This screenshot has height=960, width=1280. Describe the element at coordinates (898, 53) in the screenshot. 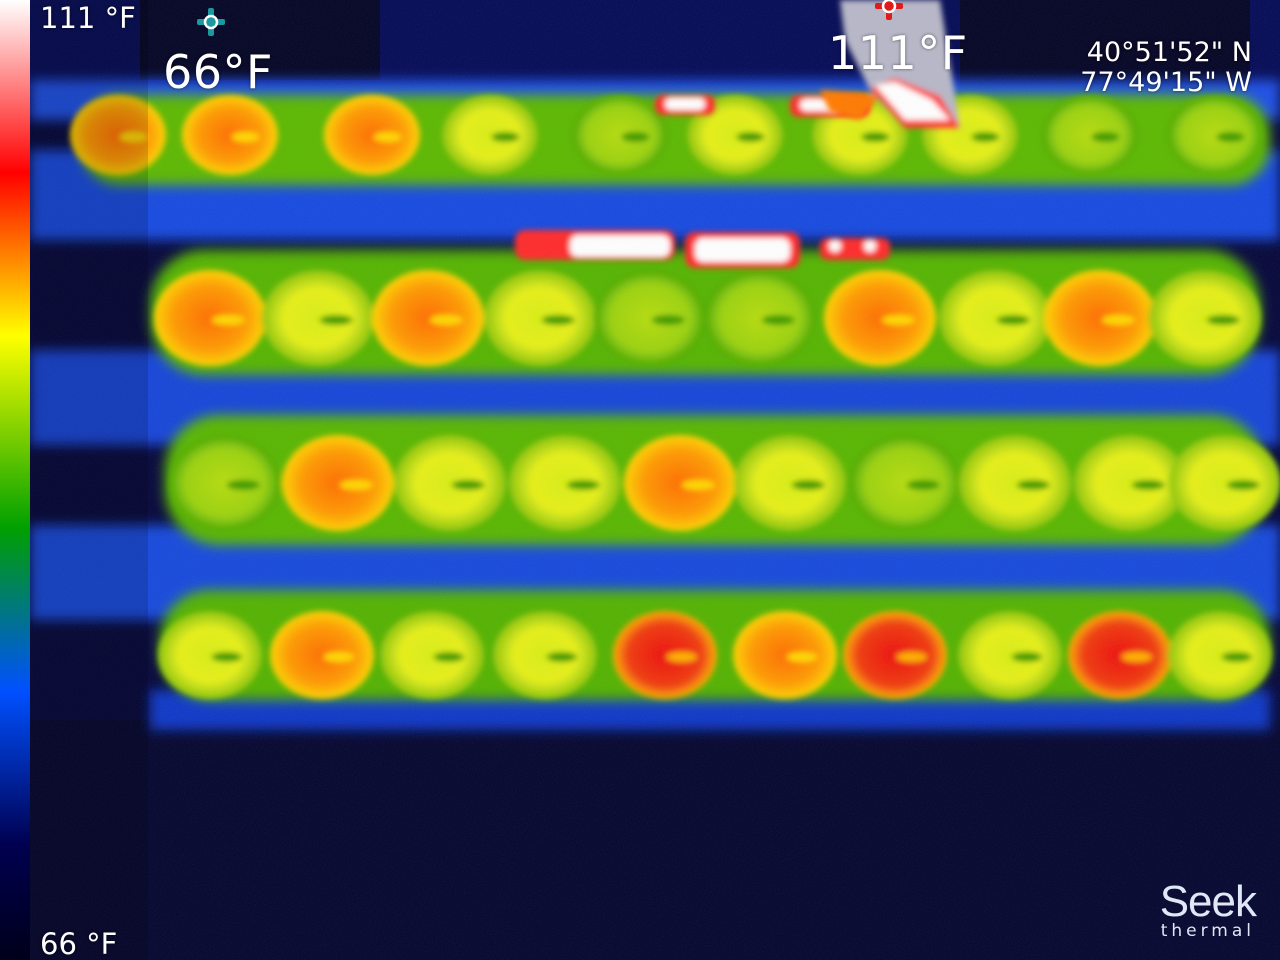

I see `hot-spot-readout: 111°F` at that location.